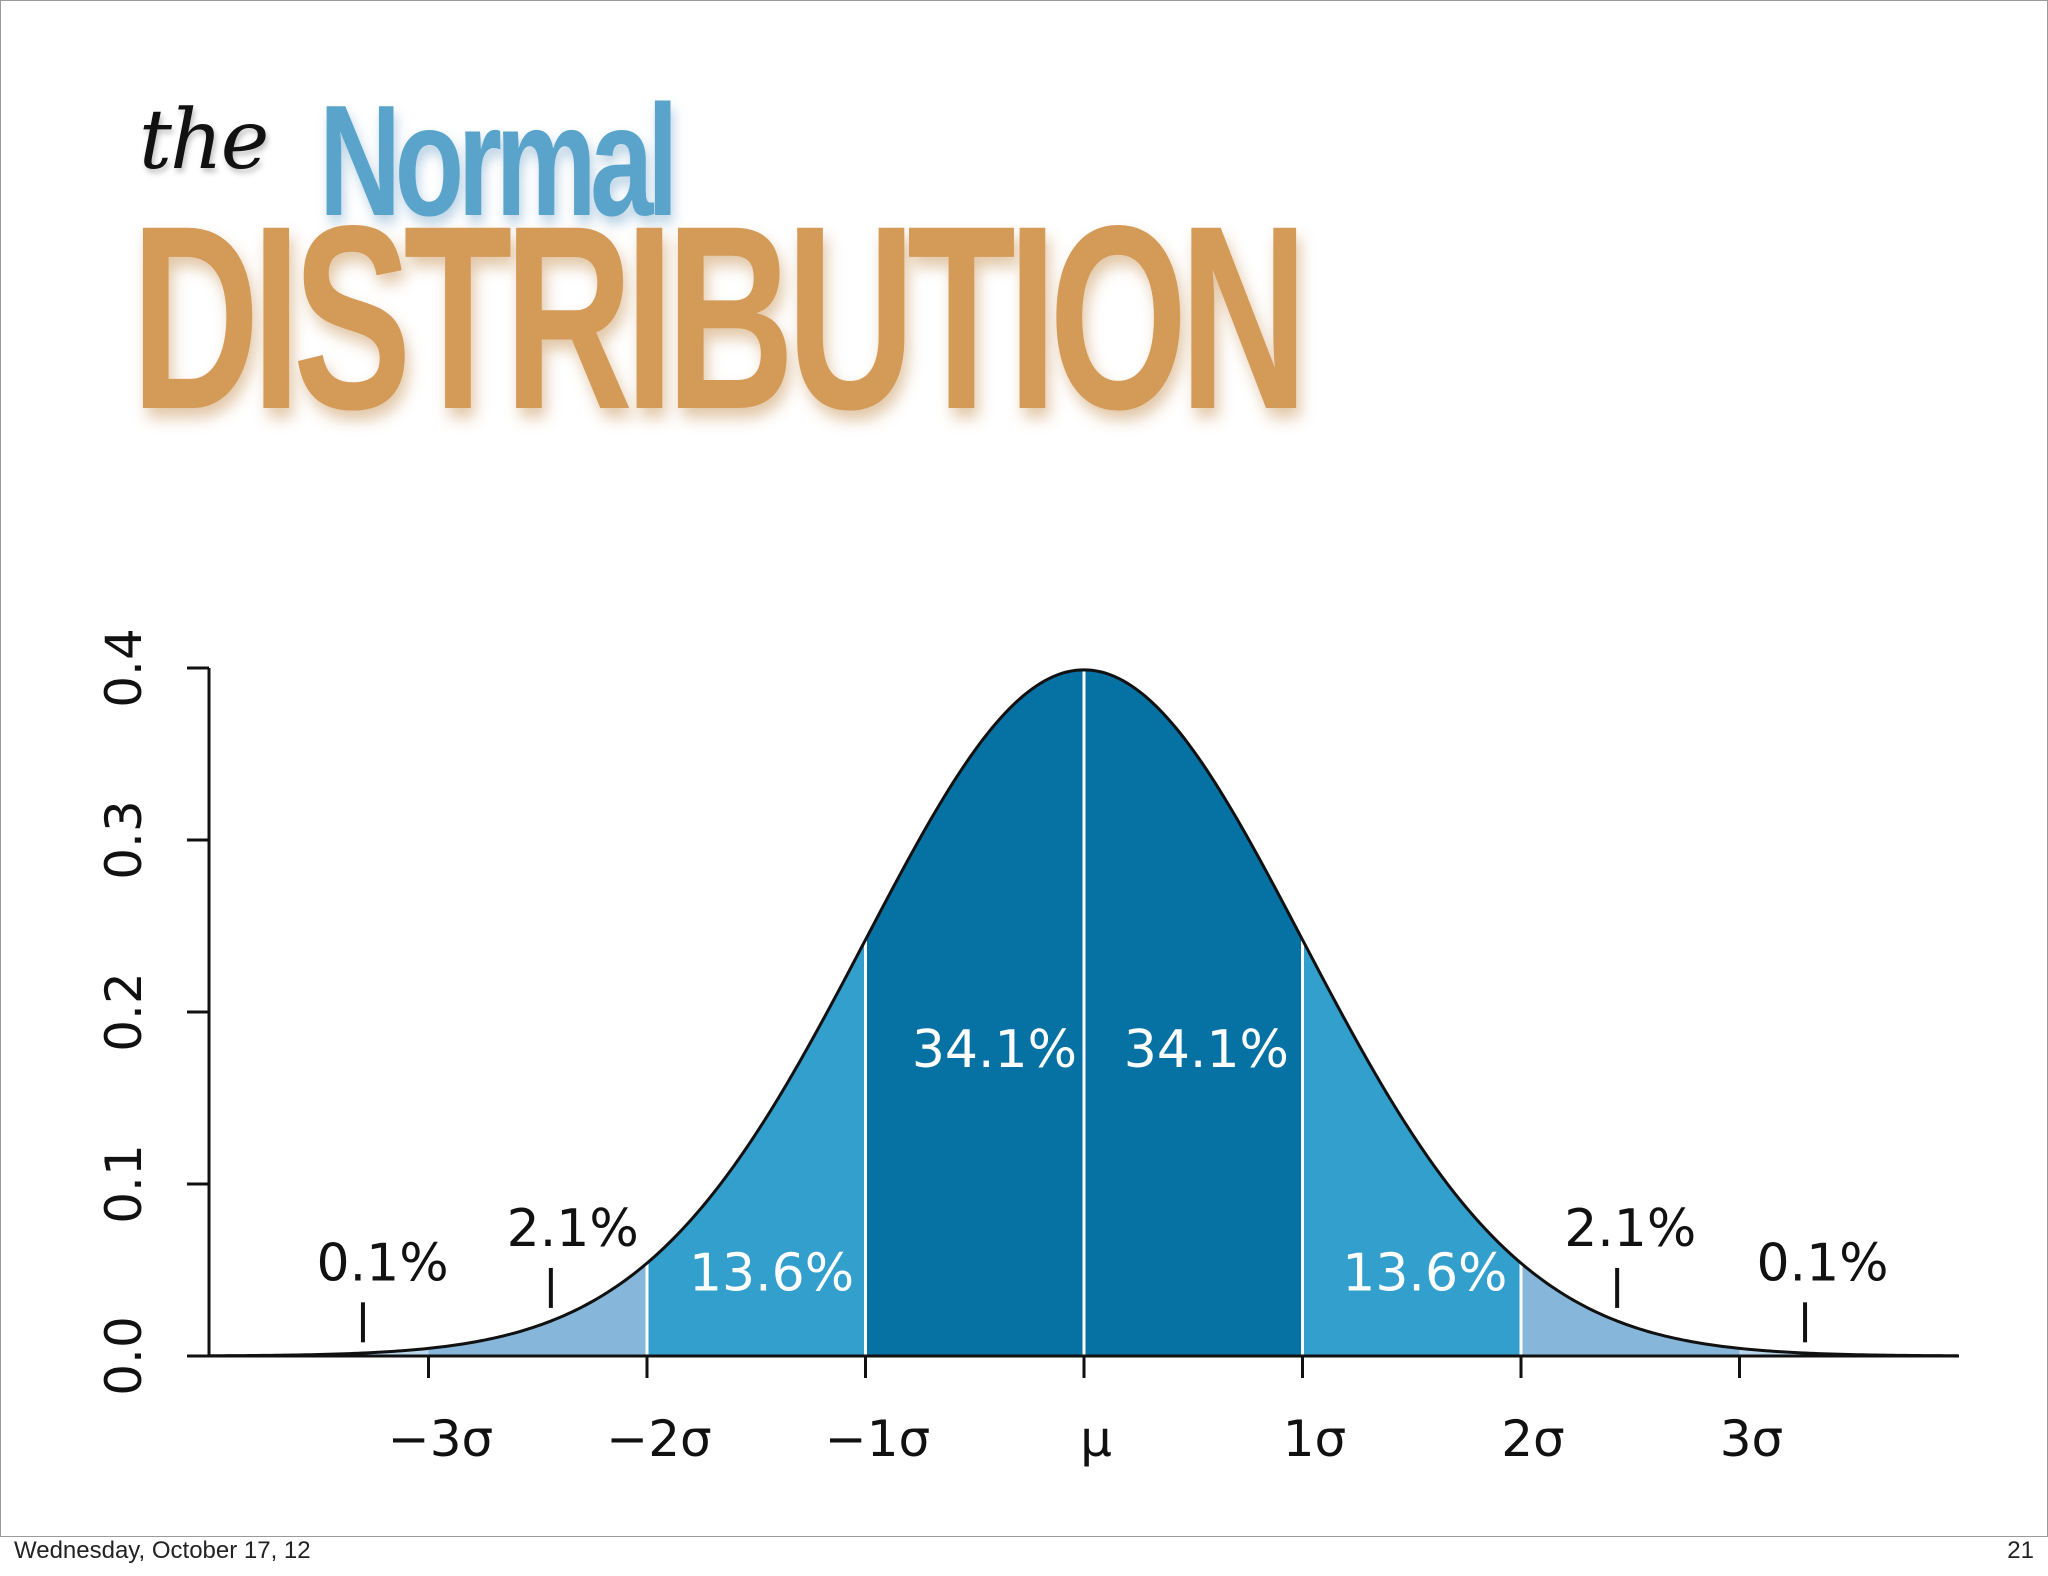 The width and height of the screenshot is (2048, 1576). What do you see at coordinates (1822, 1263) in the screenshot?
I see `band-label-7: 0.1%` at bounding box center [1822, 1263].